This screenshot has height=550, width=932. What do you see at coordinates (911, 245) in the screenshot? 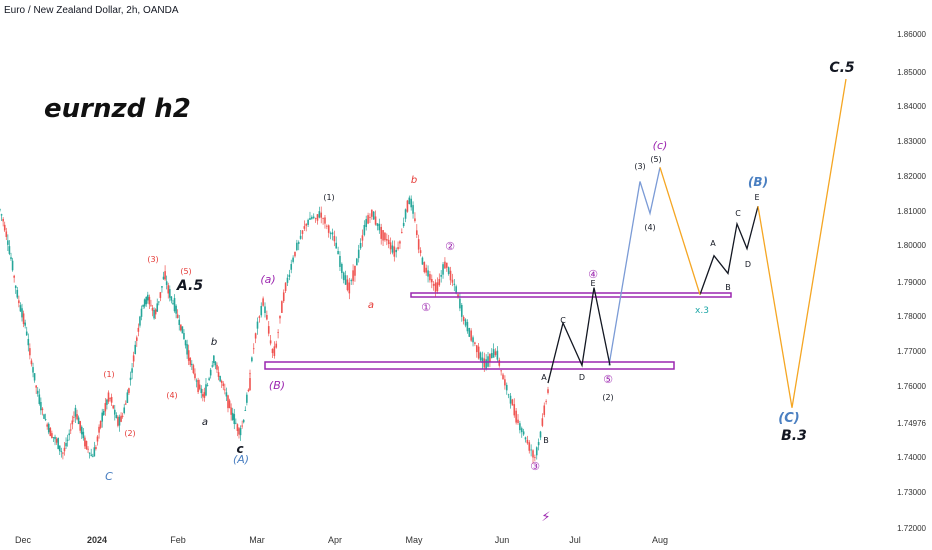
I see `y-tick-label: 1.80000` at bounding box center [911, 245].